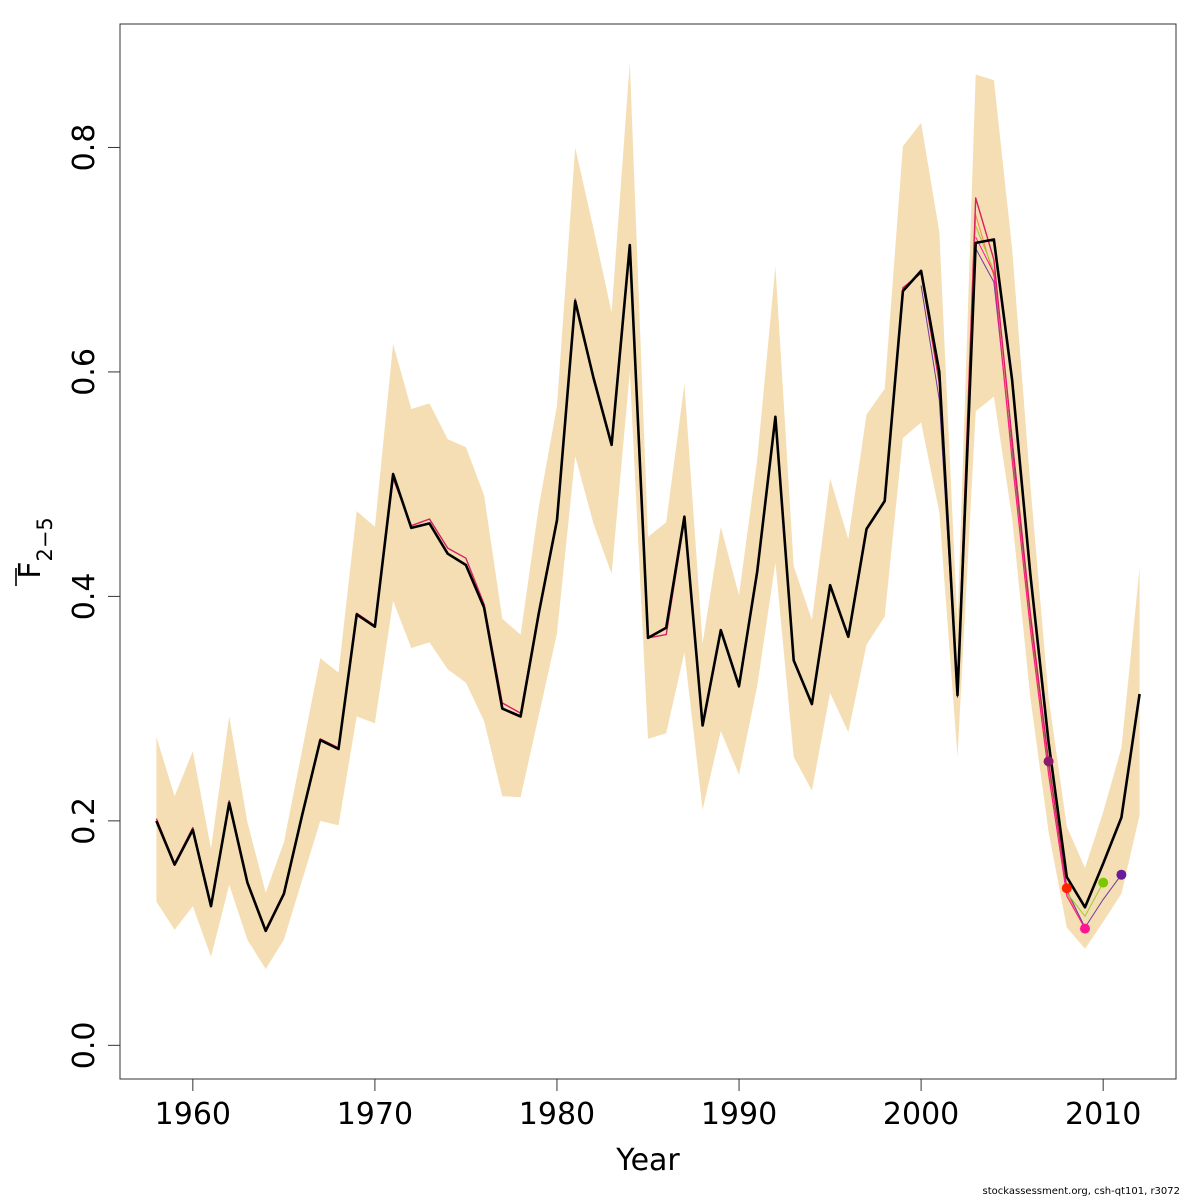 This screenshot has width=1200, height=1200. What do you see at coordinates (1085, 845) in the screenshot?
I see `endpoint-markers` at bounding box center [1085, 845].